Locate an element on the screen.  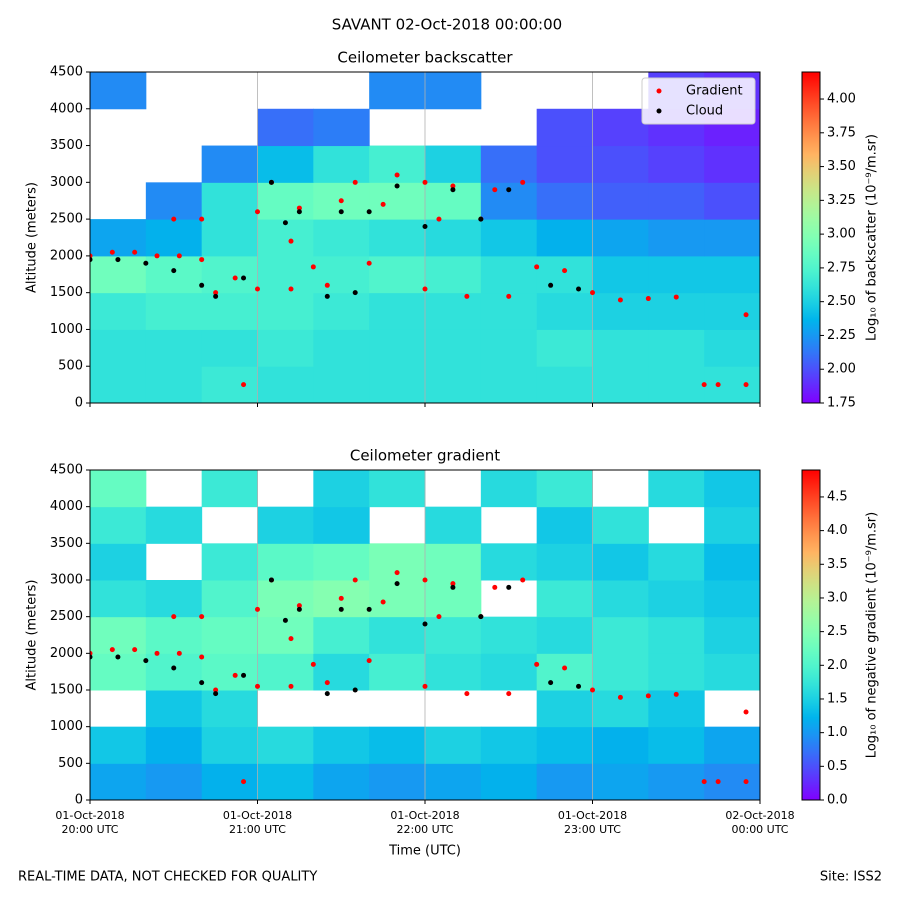
colorbar-tick-label: 4.0 is located at coordinates (837, 530).